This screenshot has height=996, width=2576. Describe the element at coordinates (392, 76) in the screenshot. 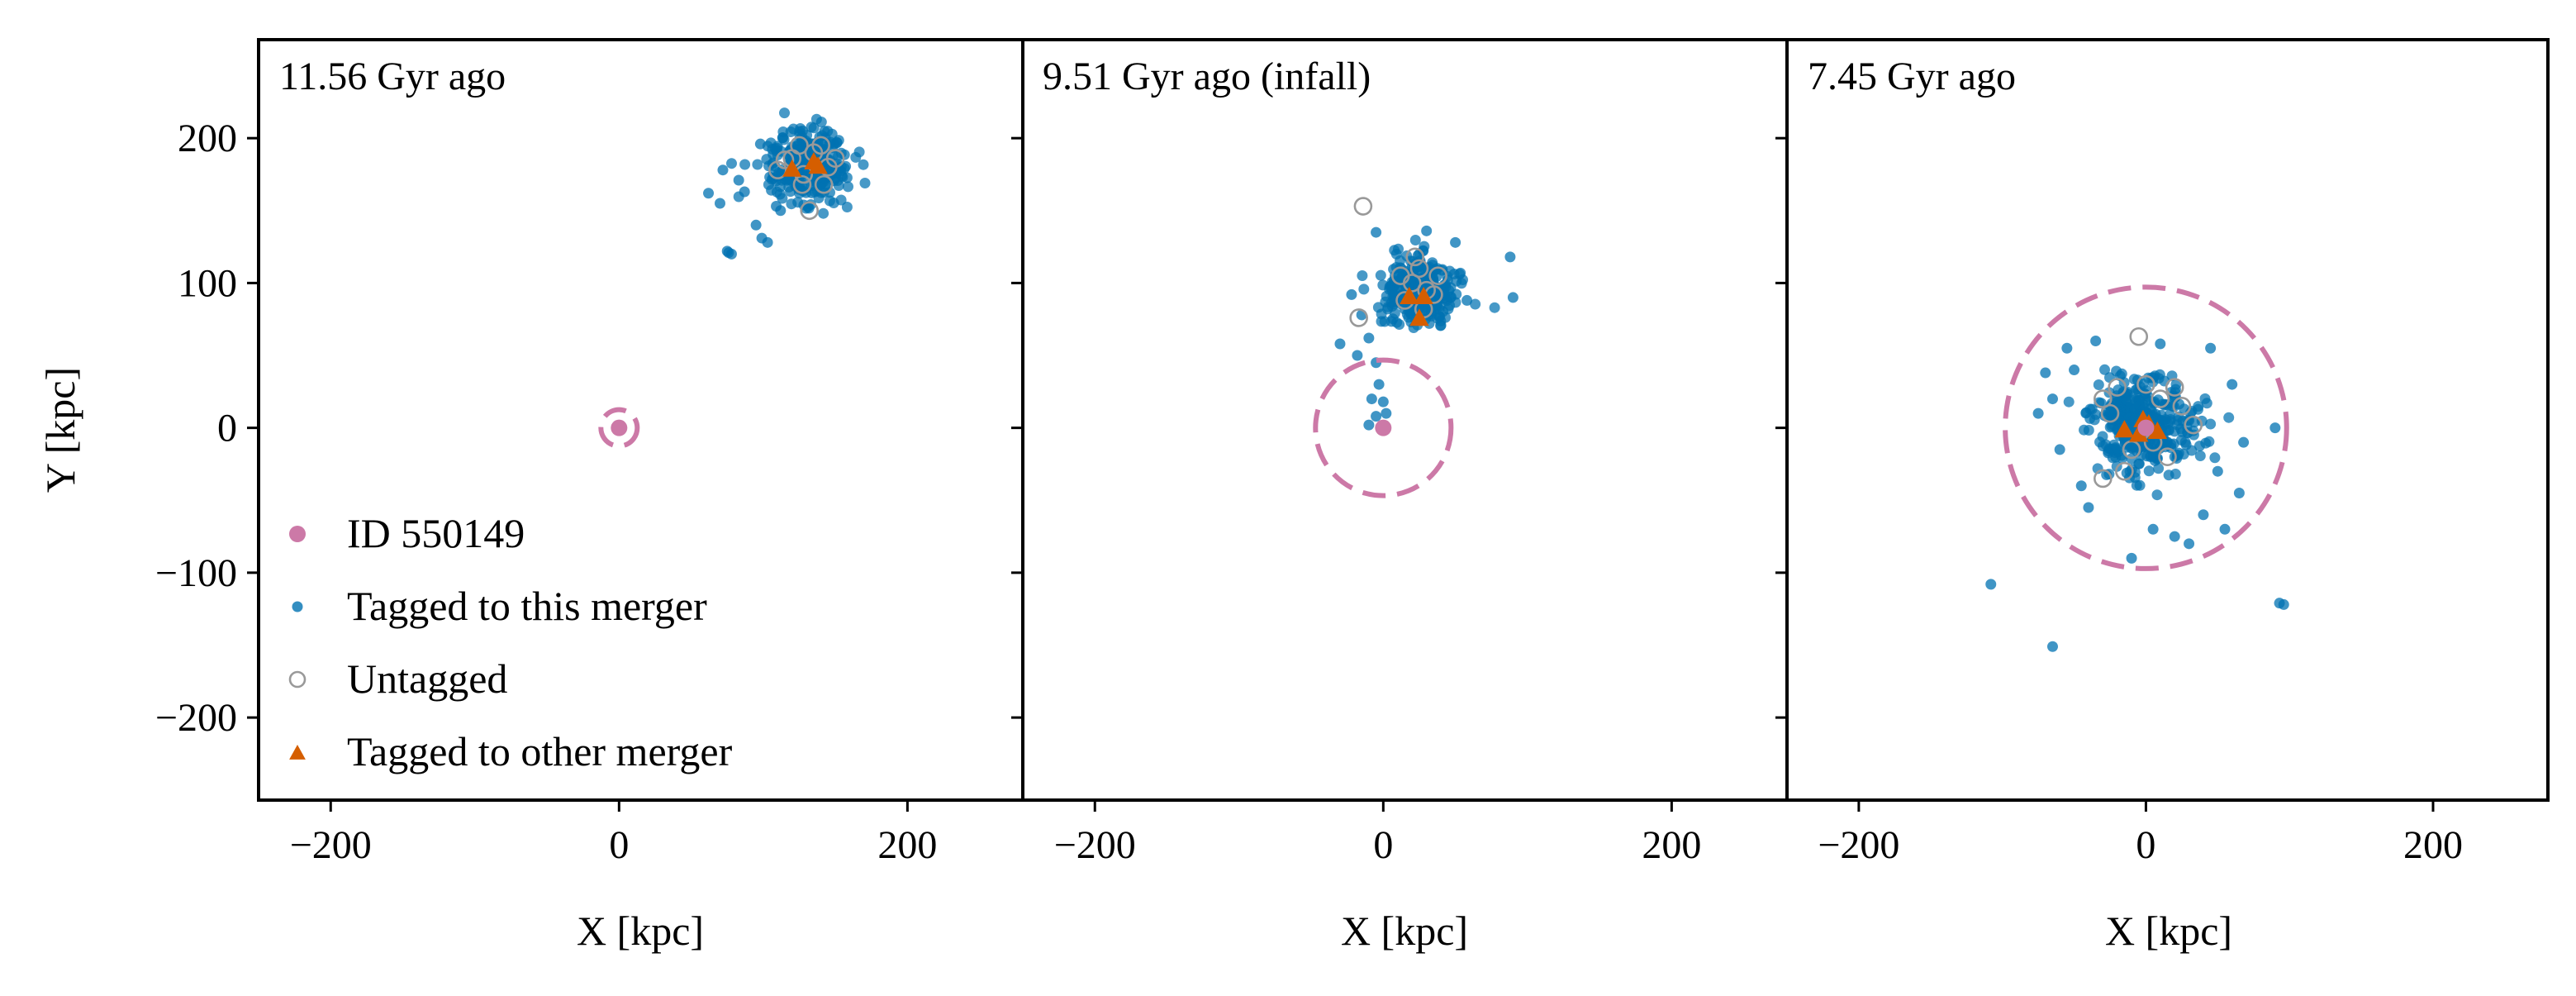

I see `panel-title: 11.56 Gyr ago` at that location.